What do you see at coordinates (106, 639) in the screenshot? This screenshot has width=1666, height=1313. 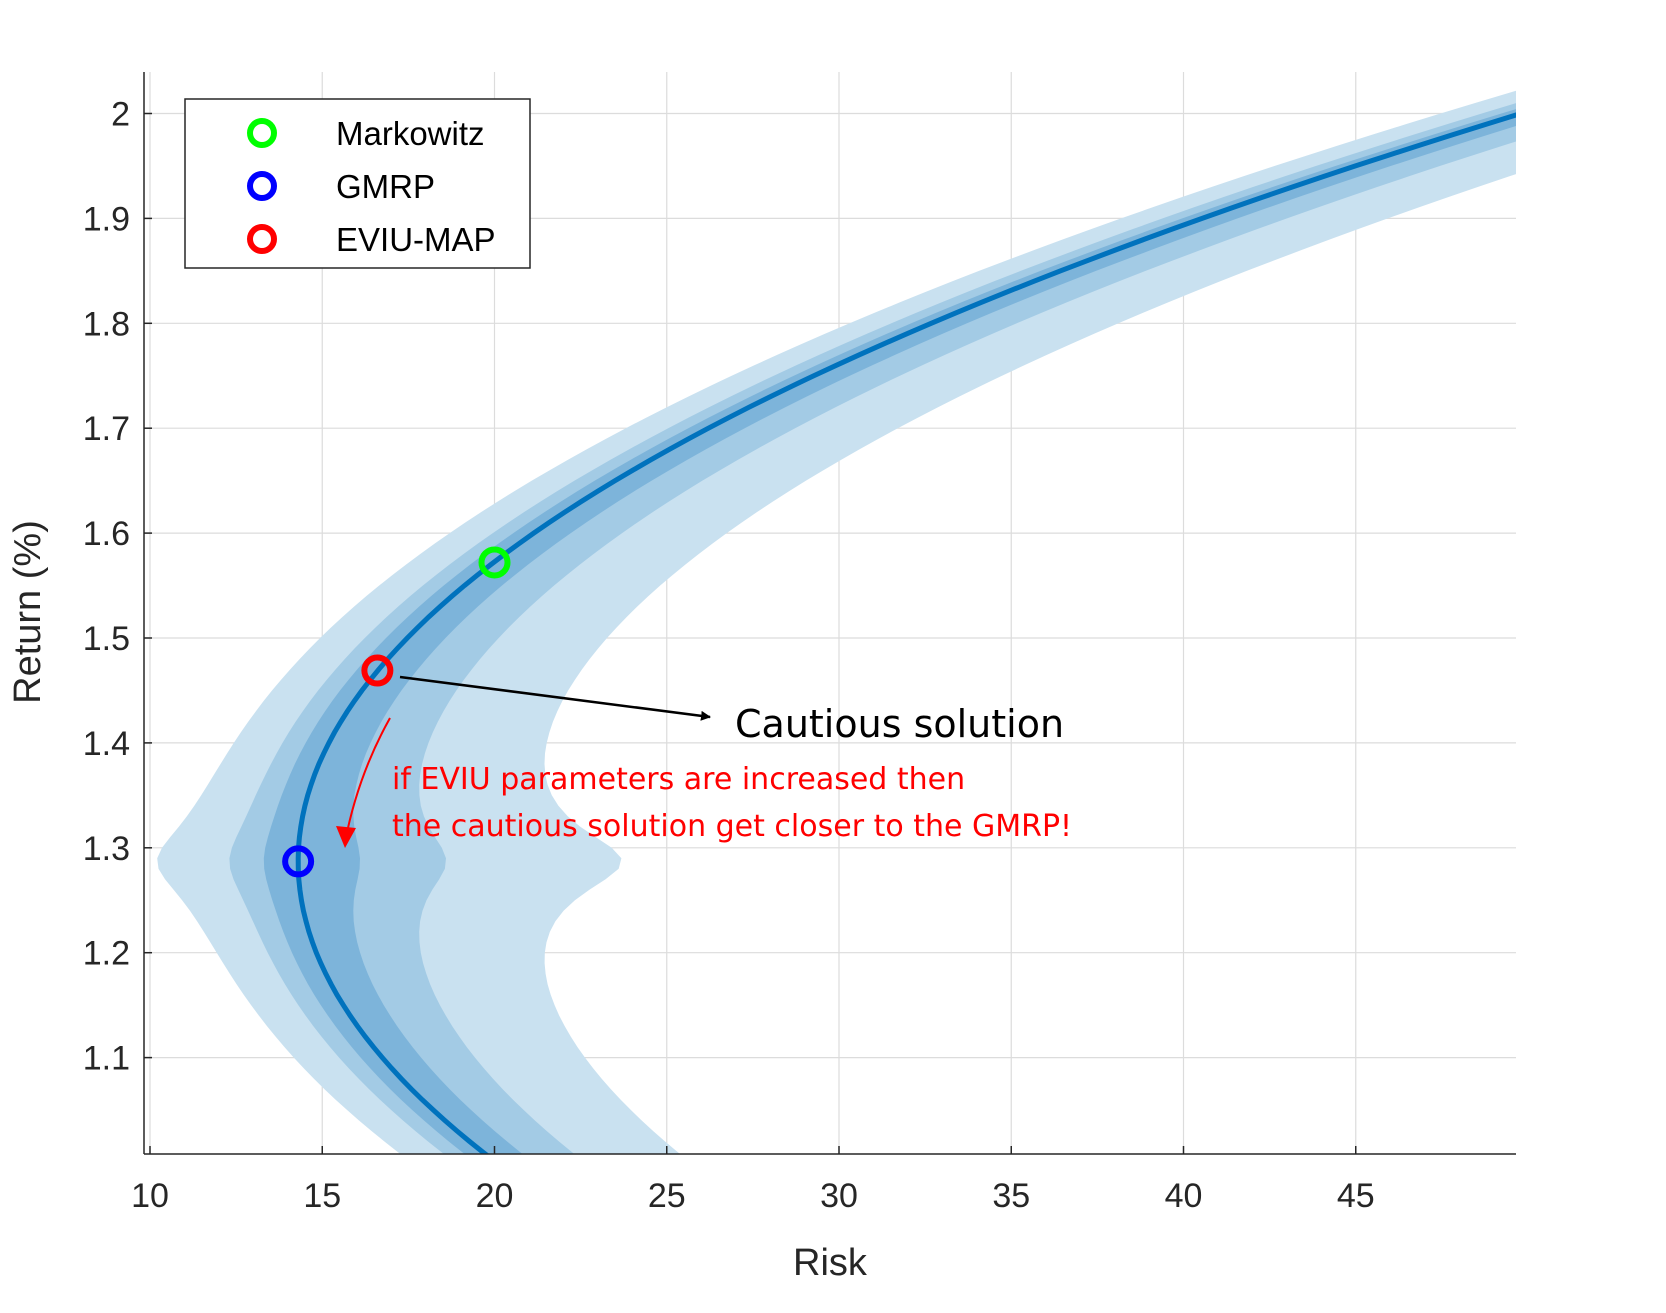 I see `y-tick-label: 1.5` at bounding box center [106, 639].